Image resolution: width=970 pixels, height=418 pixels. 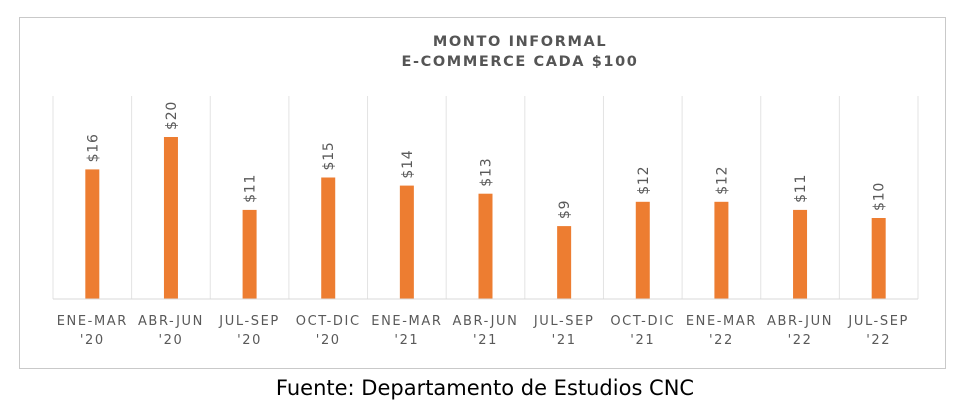 I want to click on data-label: $10, so click(x=880, y=196).